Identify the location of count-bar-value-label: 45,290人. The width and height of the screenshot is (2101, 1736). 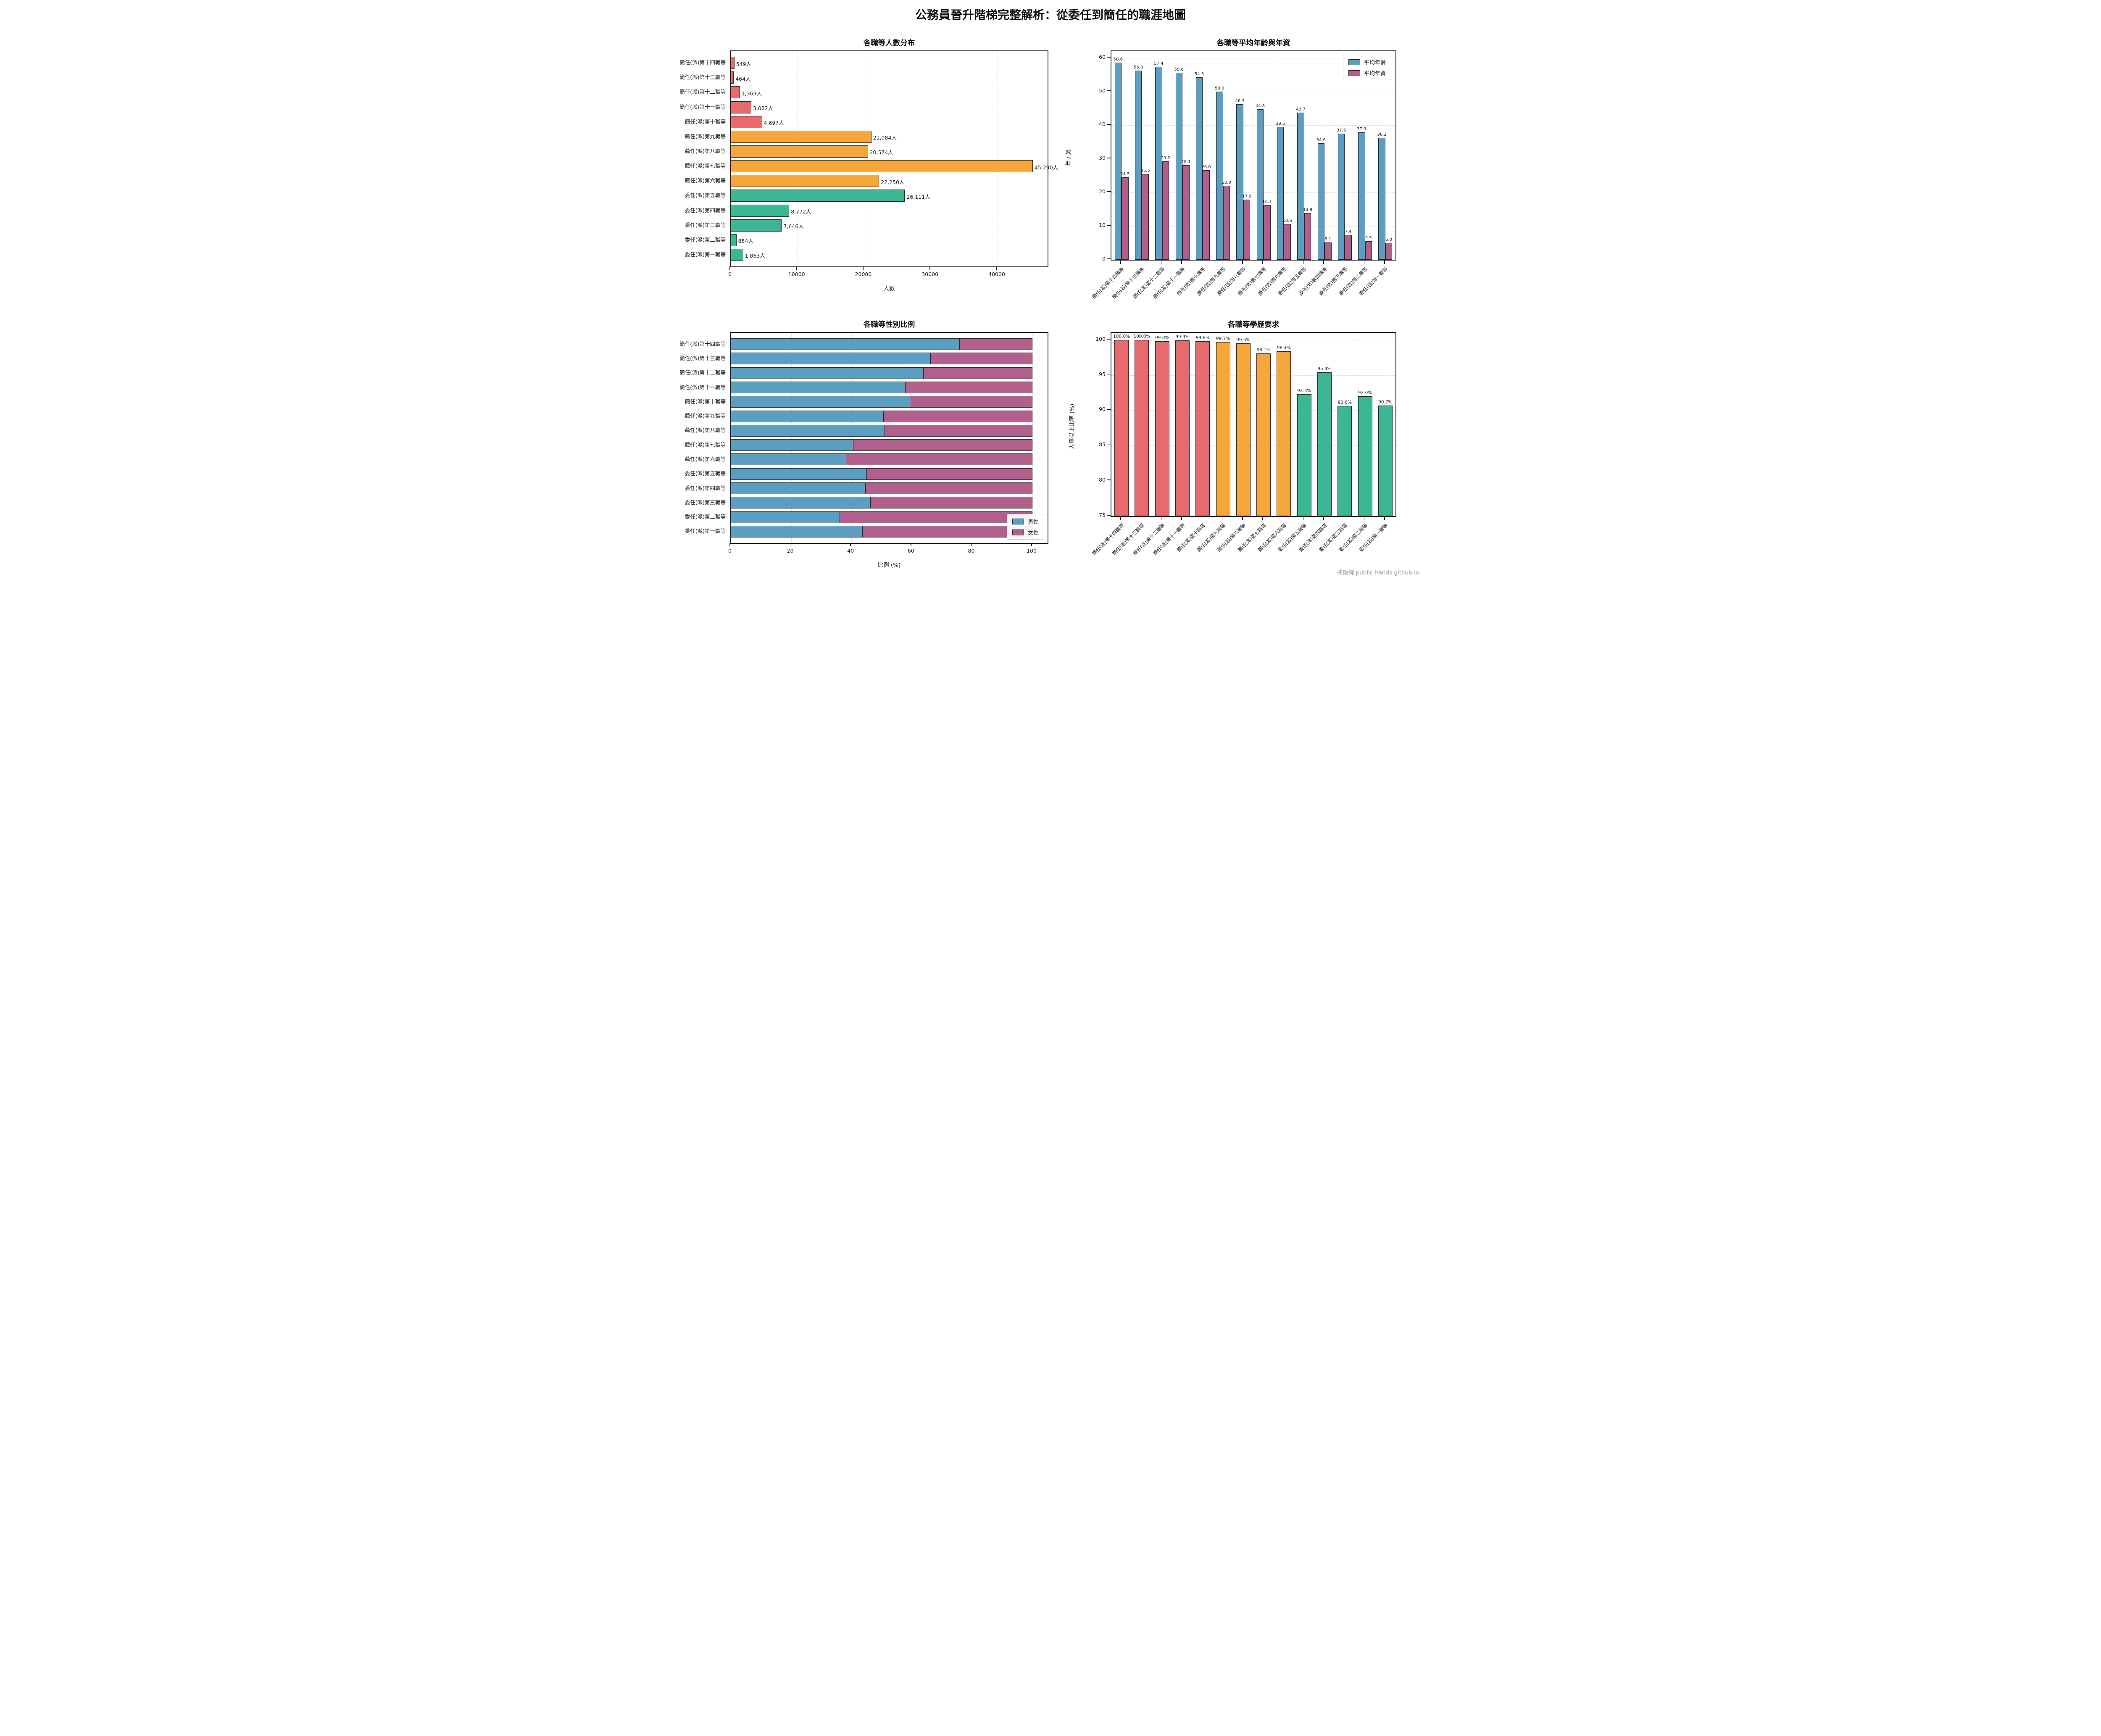
(1046, 167).